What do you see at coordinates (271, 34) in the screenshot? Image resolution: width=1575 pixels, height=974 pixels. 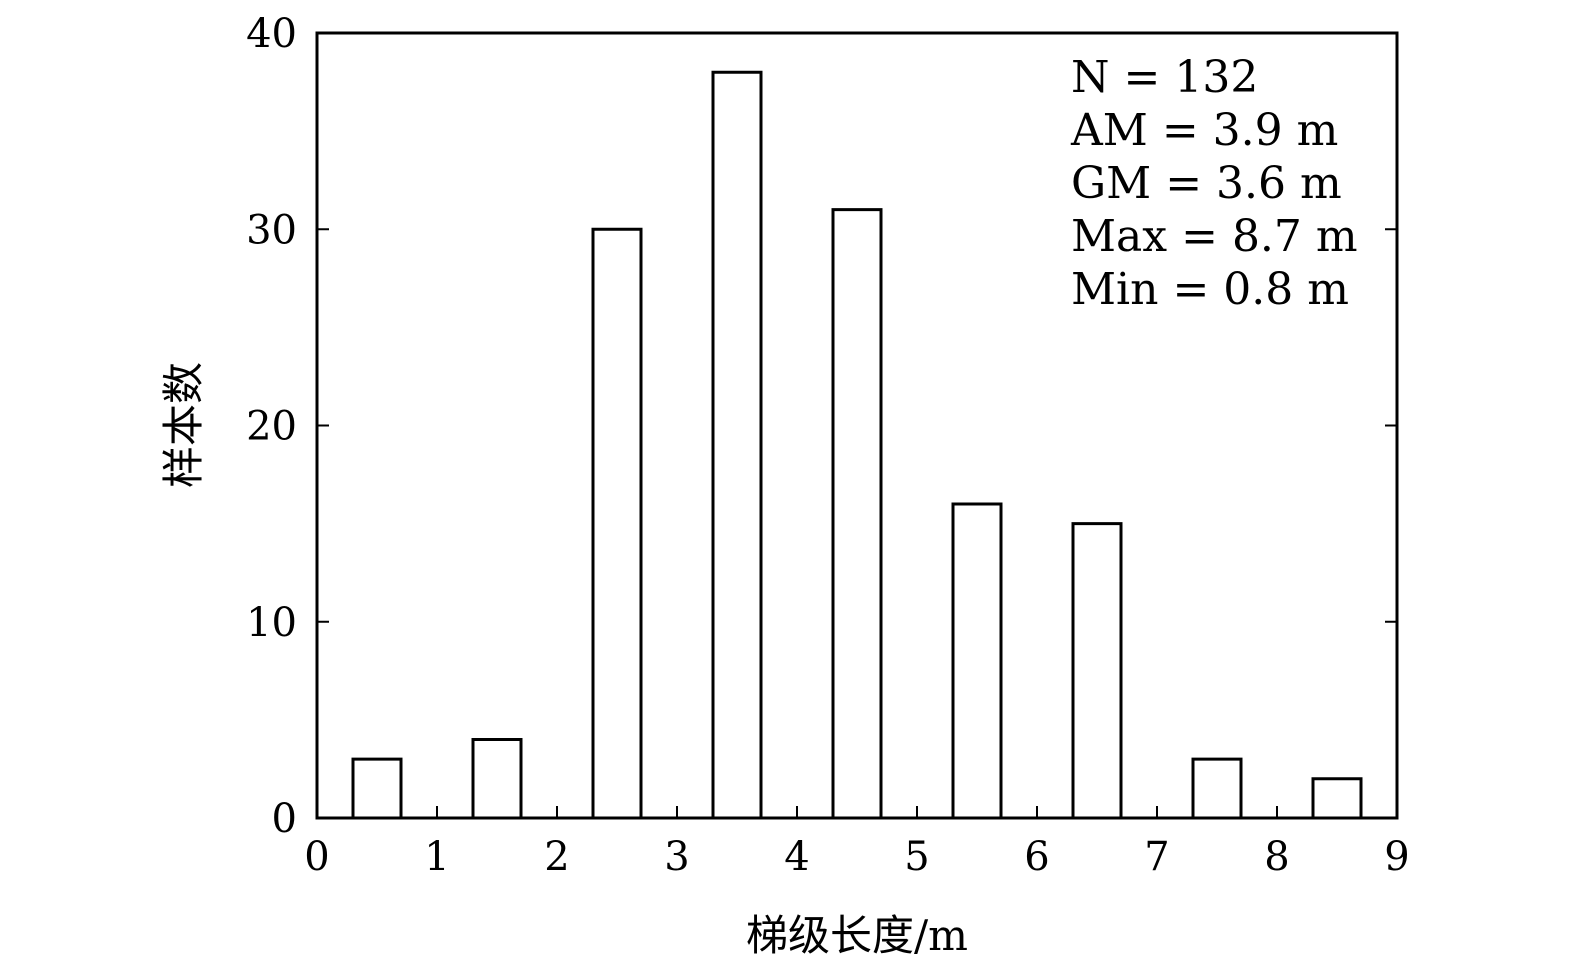 I see `y-tick-label: 40` at bounding box center [271, 34].